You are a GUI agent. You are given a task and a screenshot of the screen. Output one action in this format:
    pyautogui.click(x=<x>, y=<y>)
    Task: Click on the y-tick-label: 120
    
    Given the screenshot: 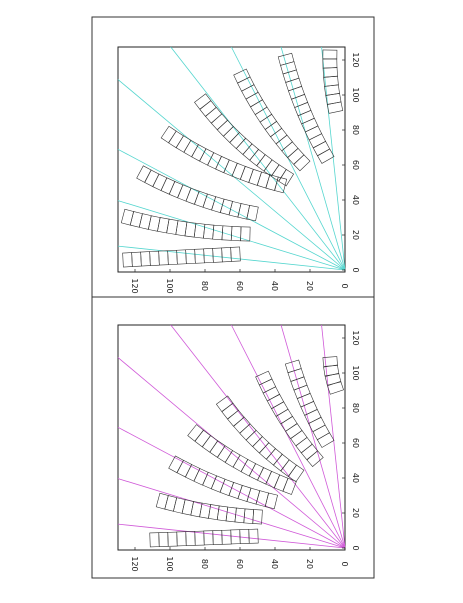 What is the action you would take?
    pyautogui.click(x=134, y=285)
    